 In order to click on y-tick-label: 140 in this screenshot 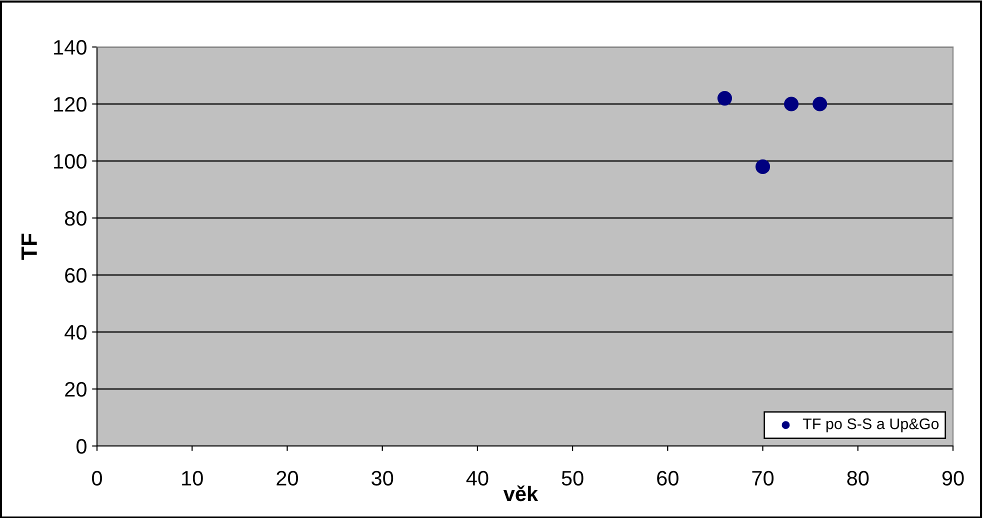, I will do `click(70, 47)`.